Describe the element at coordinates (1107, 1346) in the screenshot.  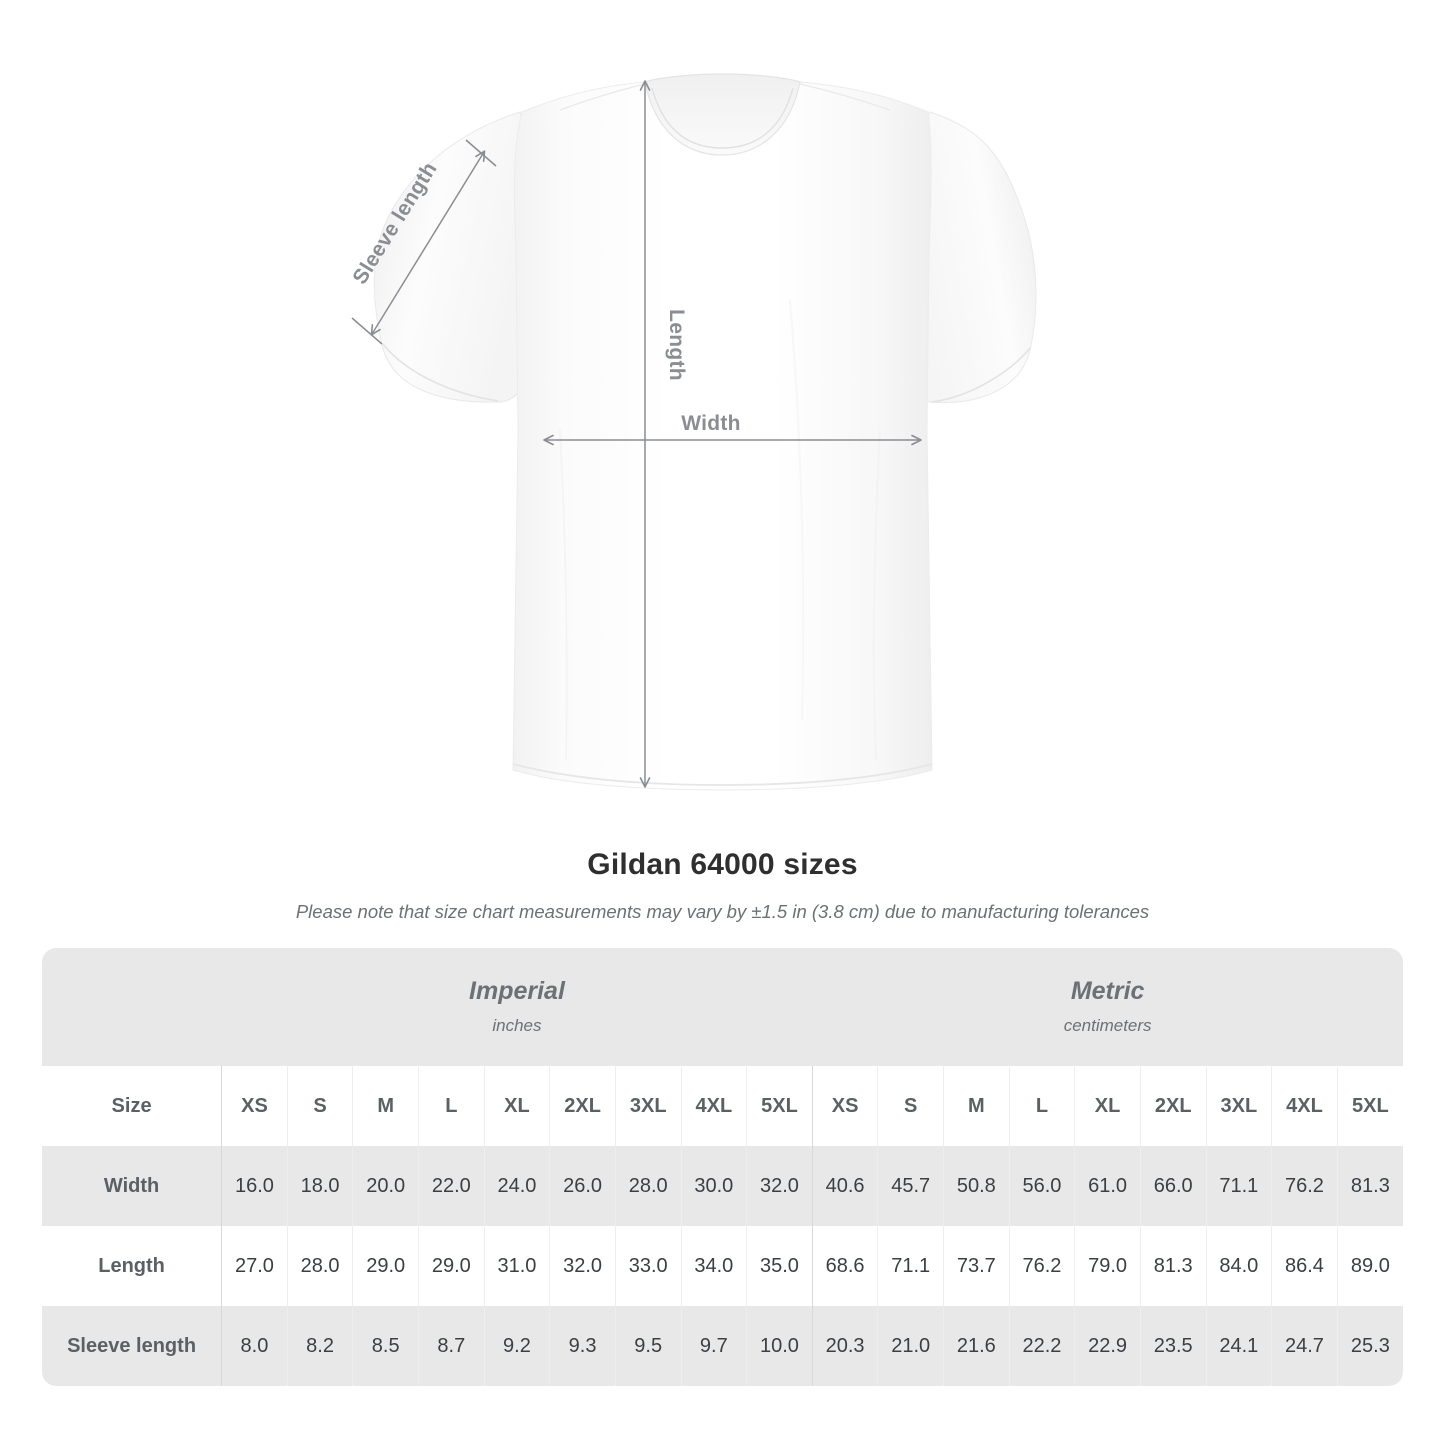
I see `cell-metric-sleeve-length-xl: 22.9` at that location.